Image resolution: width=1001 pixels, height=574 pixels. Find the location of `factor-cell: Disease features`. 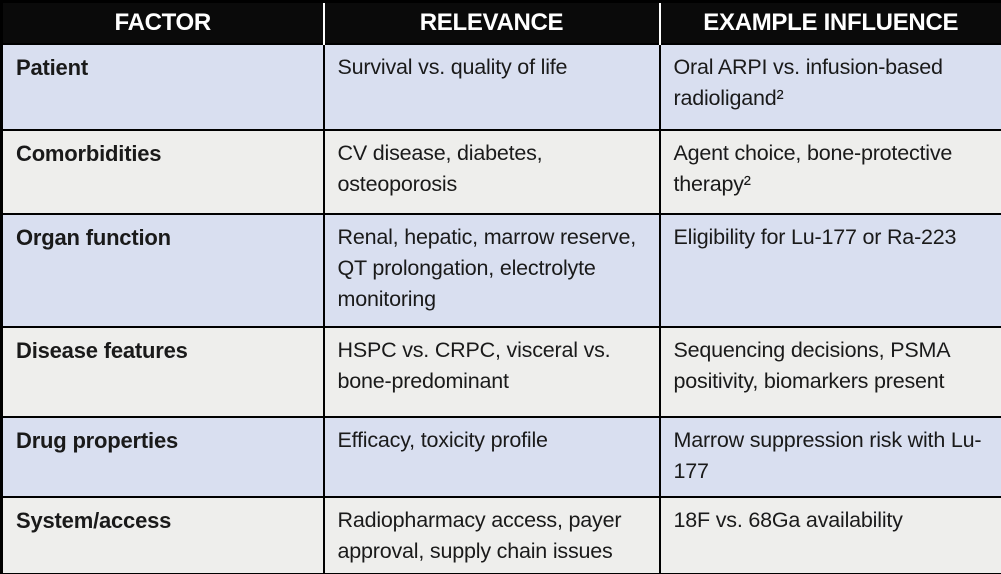

factor-cell: Disease features is located at coordinates (162, 371).